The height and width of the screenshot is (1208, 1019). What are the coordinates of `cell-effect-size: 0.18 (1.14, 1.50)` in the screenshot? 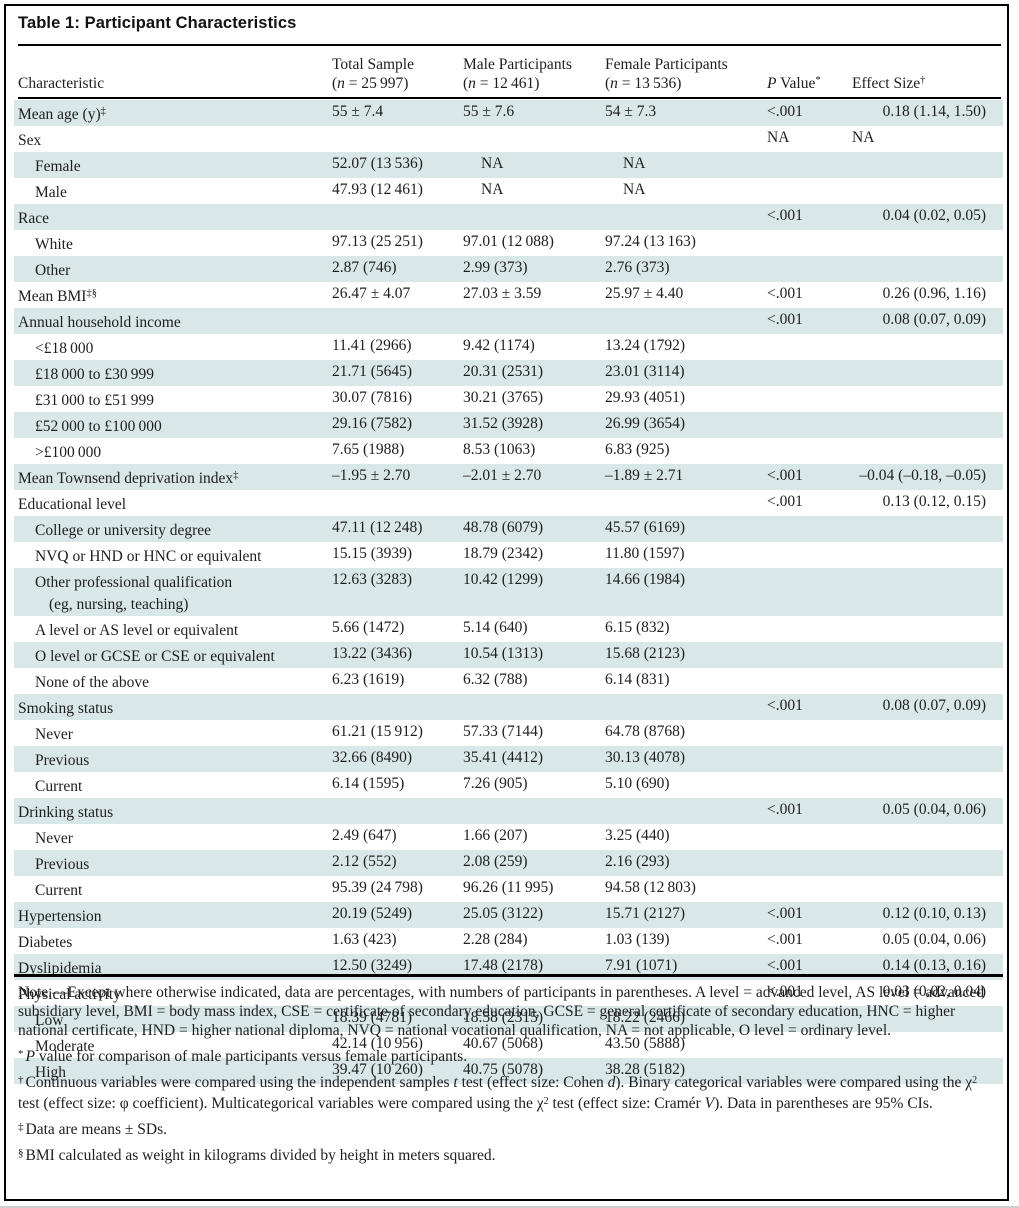 It's located at (934, 111).